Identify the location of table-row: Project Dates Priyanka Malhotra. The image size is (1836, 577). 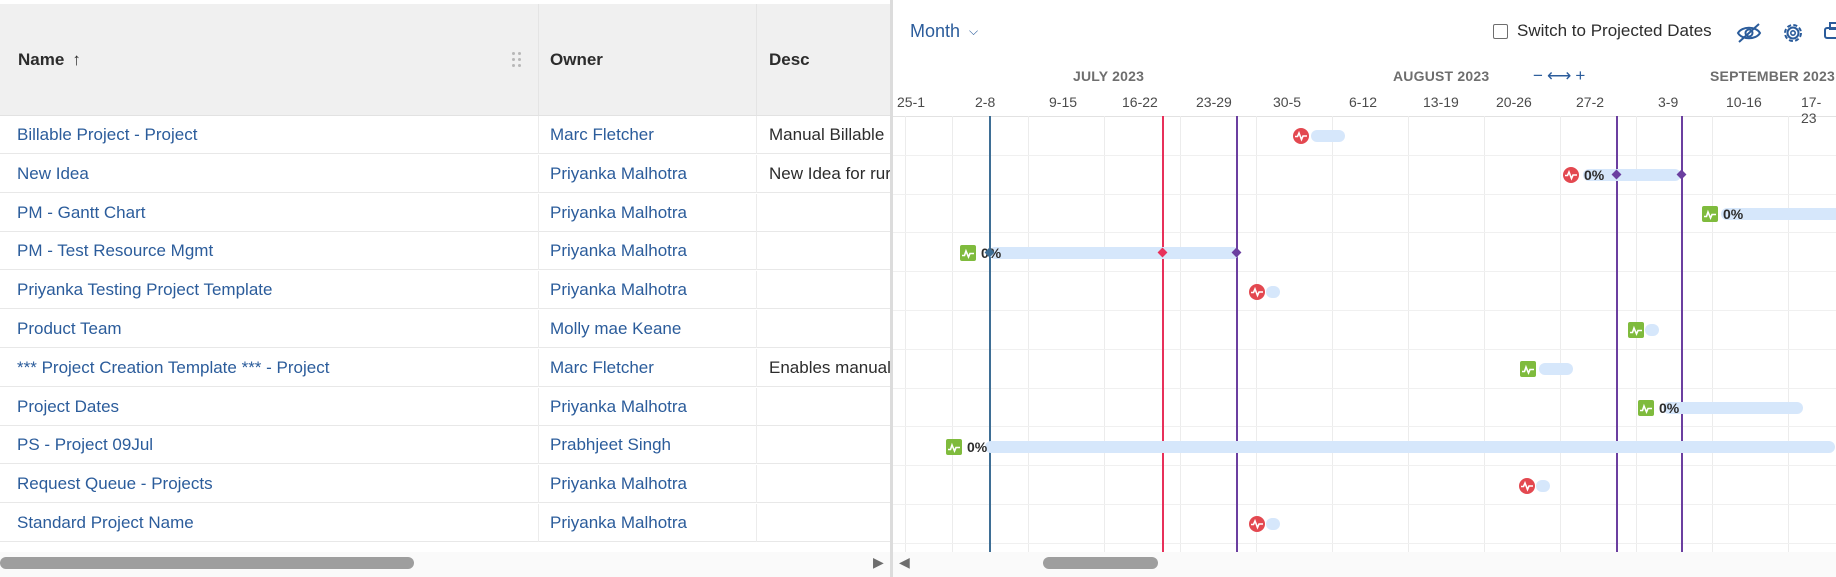
(445, 406).